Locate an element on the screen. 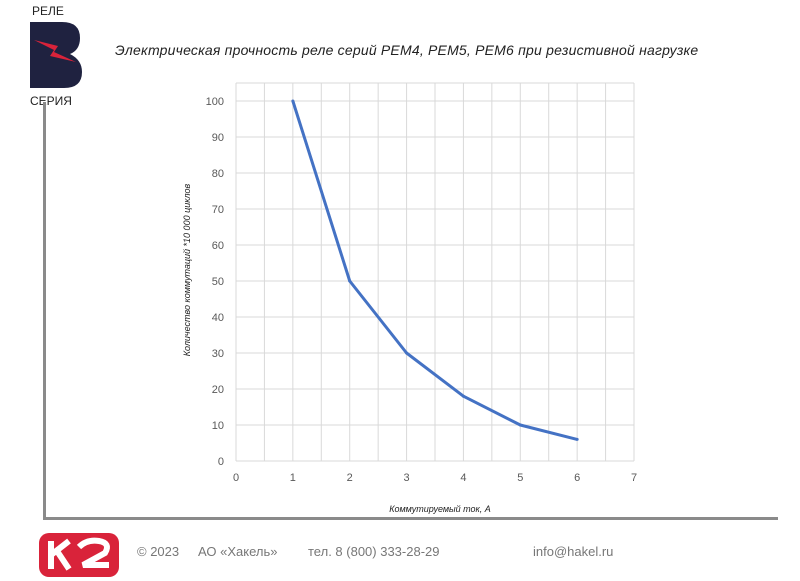  x-tick-label: 7 is located at coordinates (634, 478).